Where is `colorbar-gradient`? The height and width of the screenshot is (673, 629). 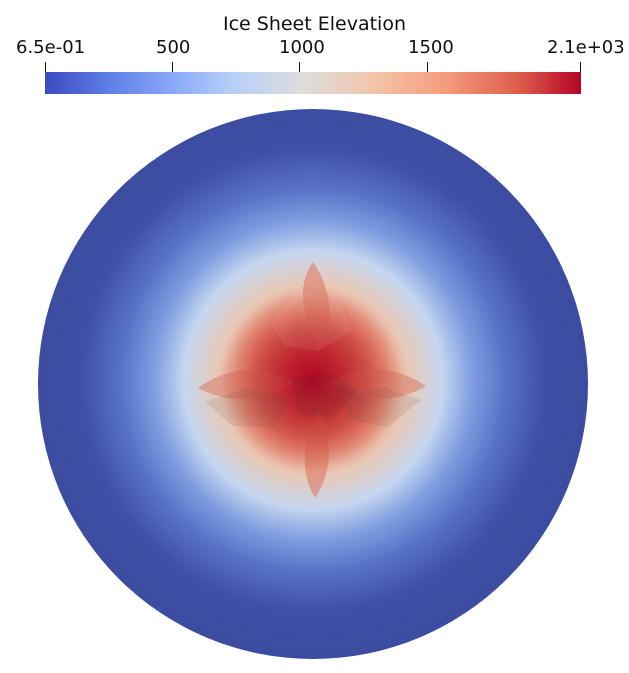
colorbar-gradient is located at coordinates (313, 83).